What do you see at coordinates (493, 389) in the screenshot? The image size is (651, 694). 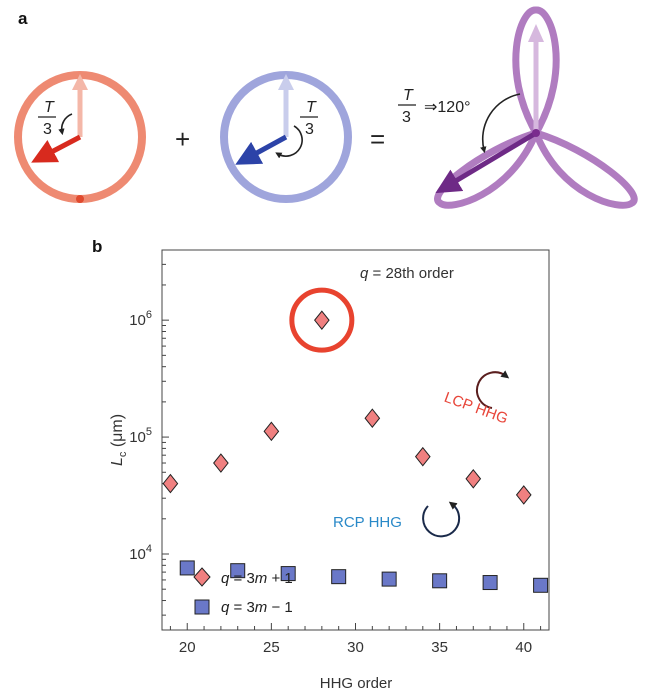 I see `lcp-rotation-icon` at bounding box center [493, 389].